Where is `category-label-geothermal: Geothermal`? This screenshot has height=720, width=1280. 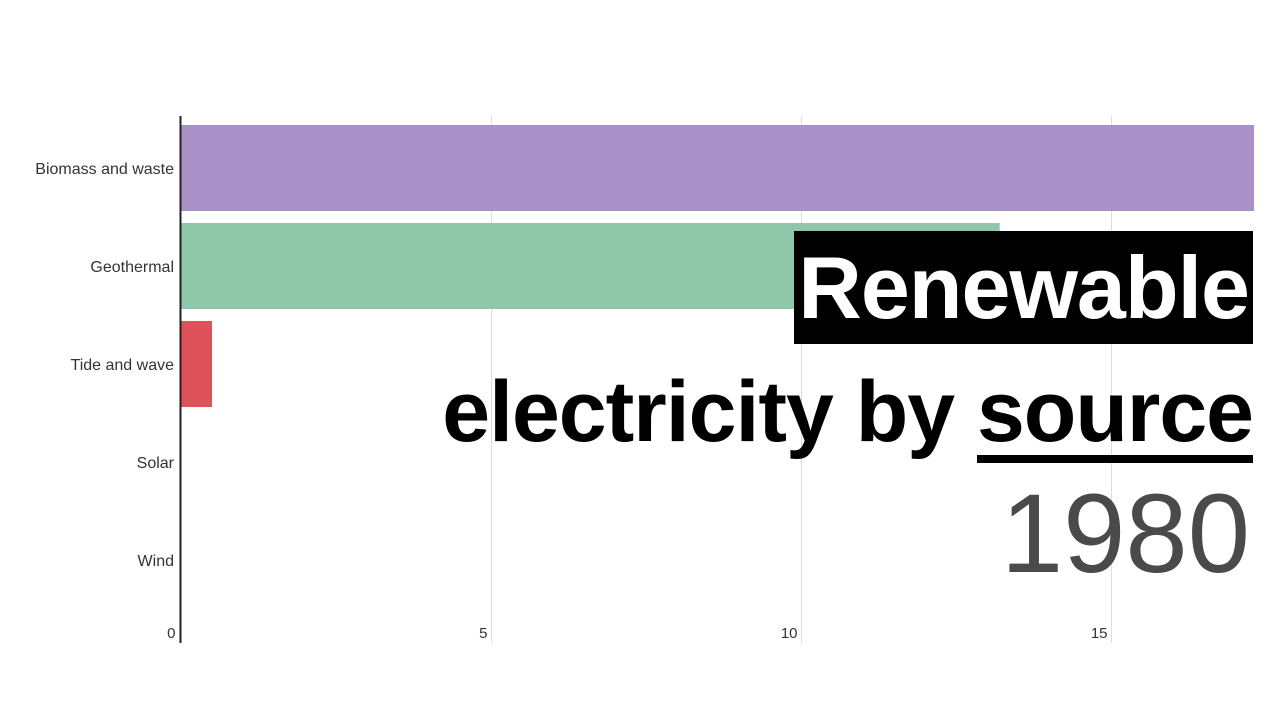
category-label-geothermal: Geothermal is located at coordinates (132, 267).